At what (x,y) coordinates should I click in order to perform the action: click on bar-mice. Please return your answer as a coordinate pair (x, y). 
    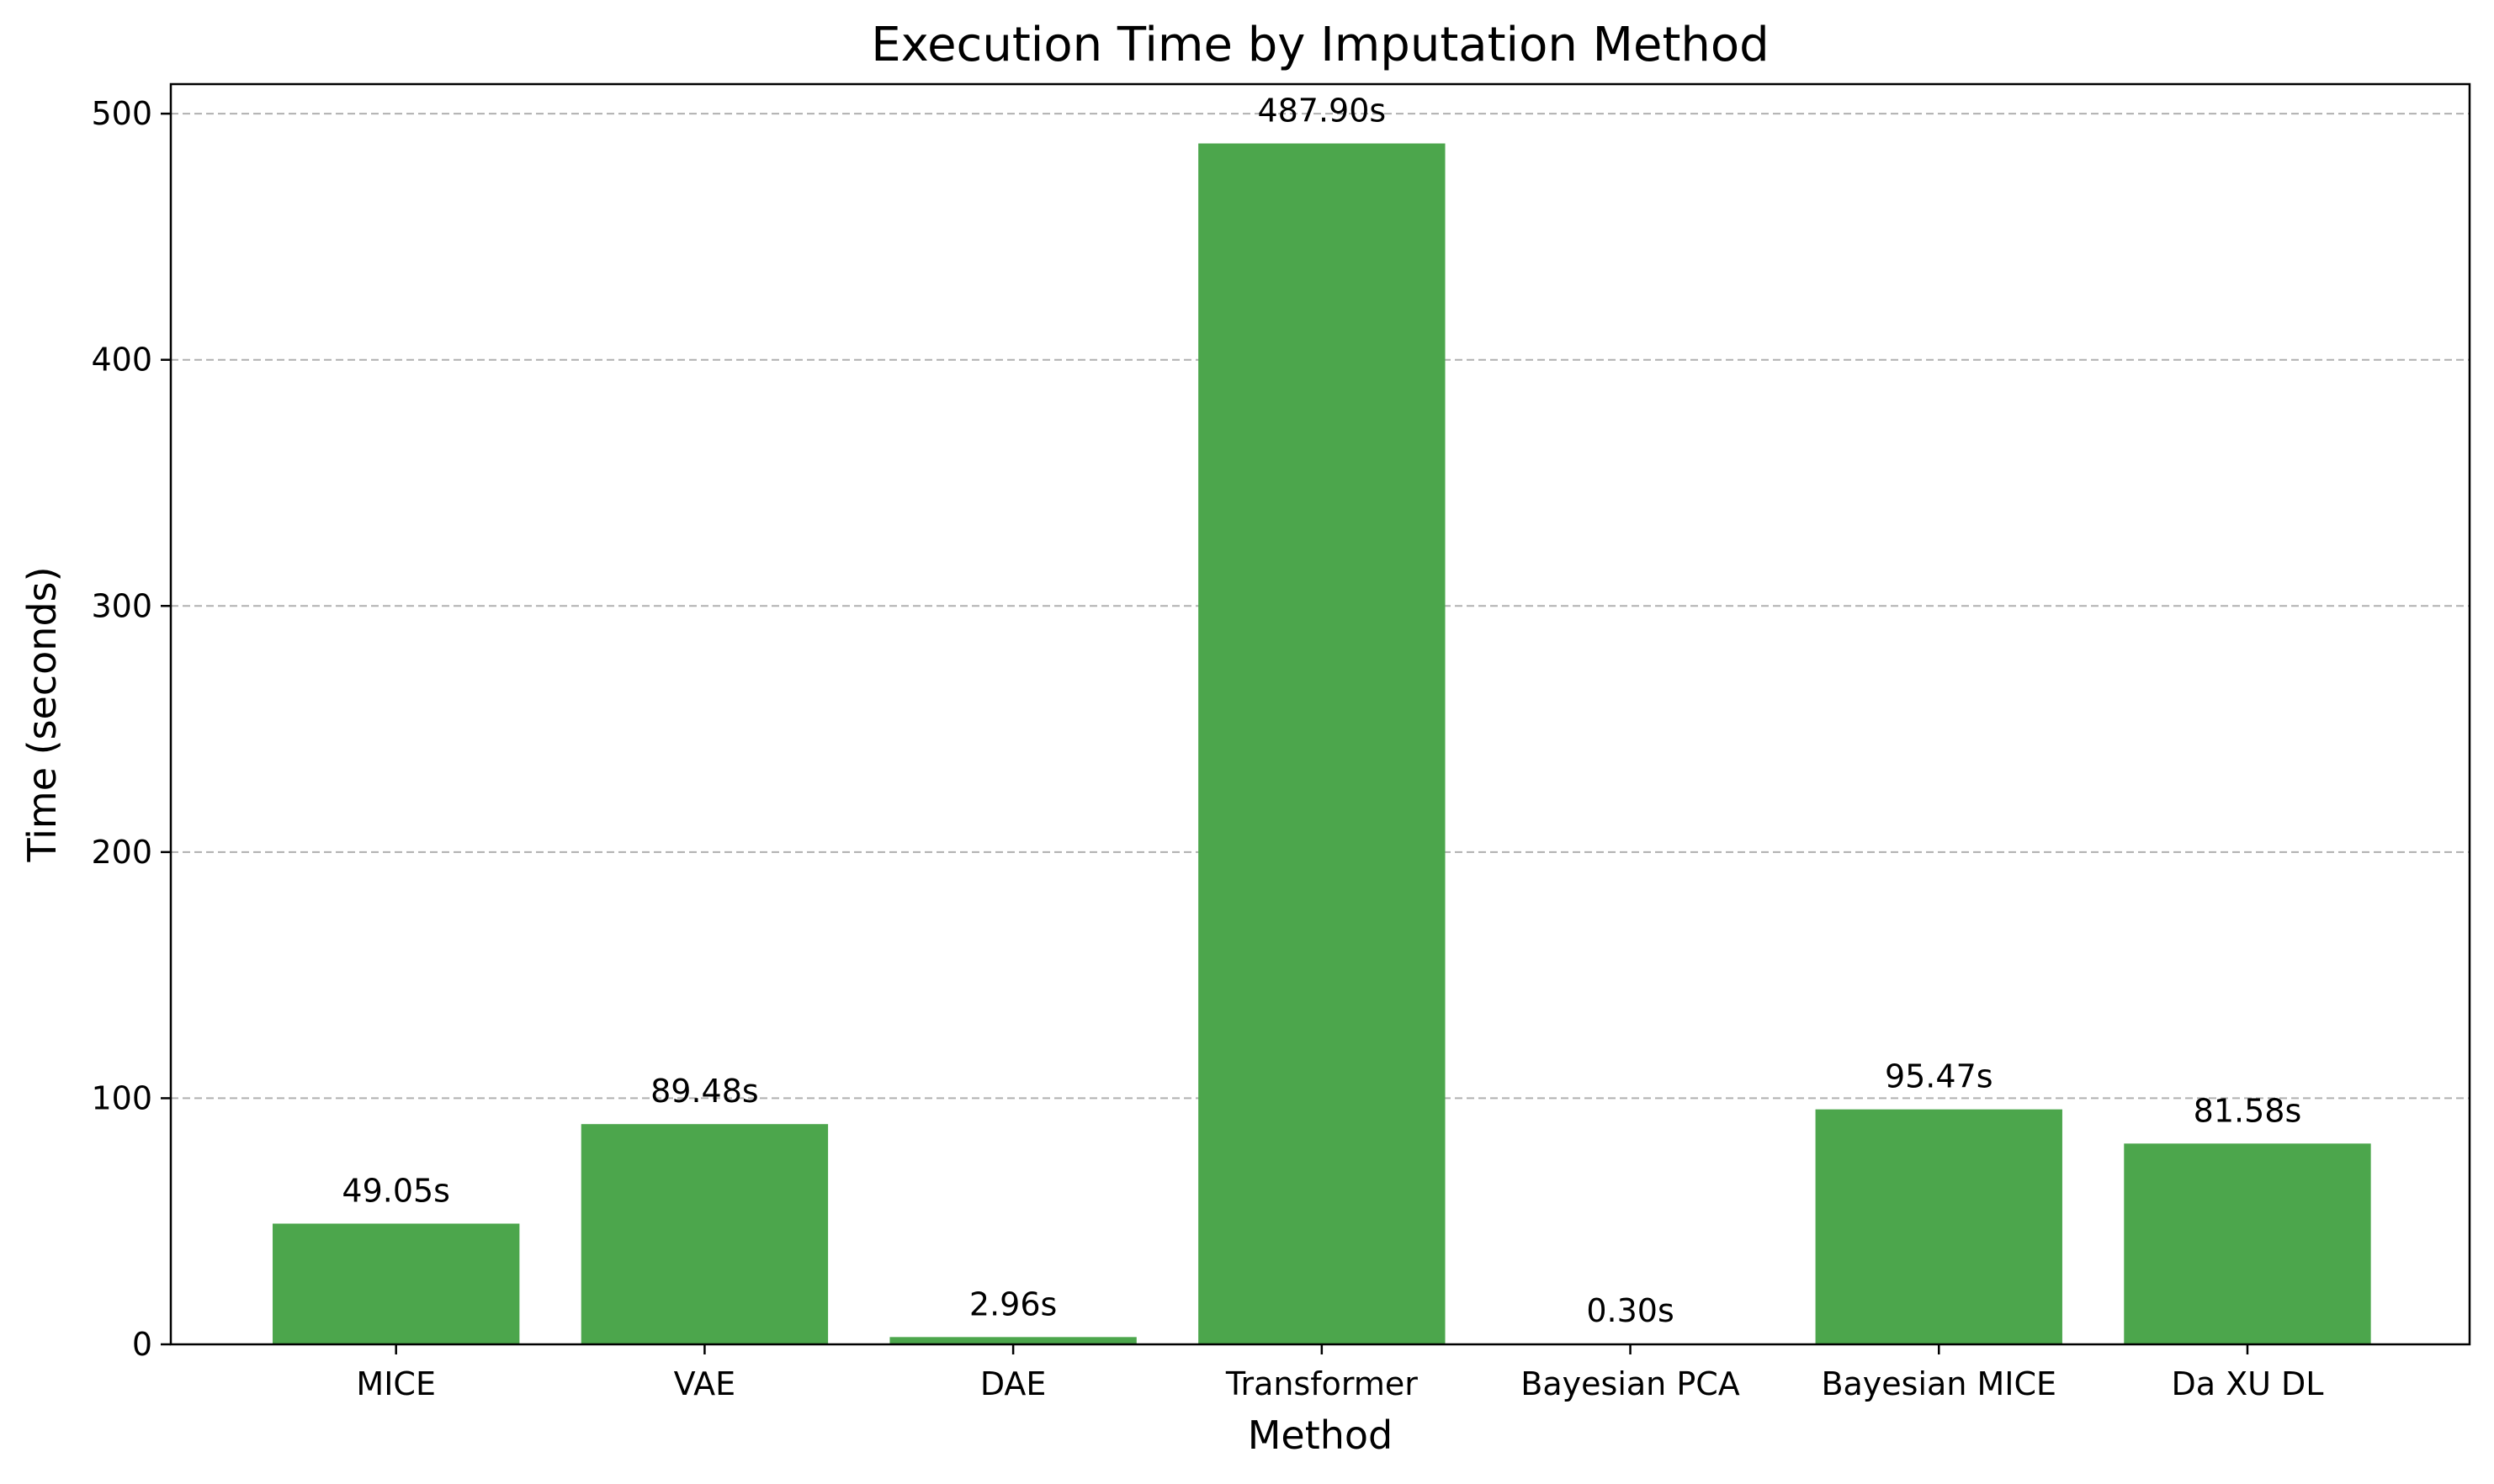
    Looking at the image, I should click on (397, 1283).